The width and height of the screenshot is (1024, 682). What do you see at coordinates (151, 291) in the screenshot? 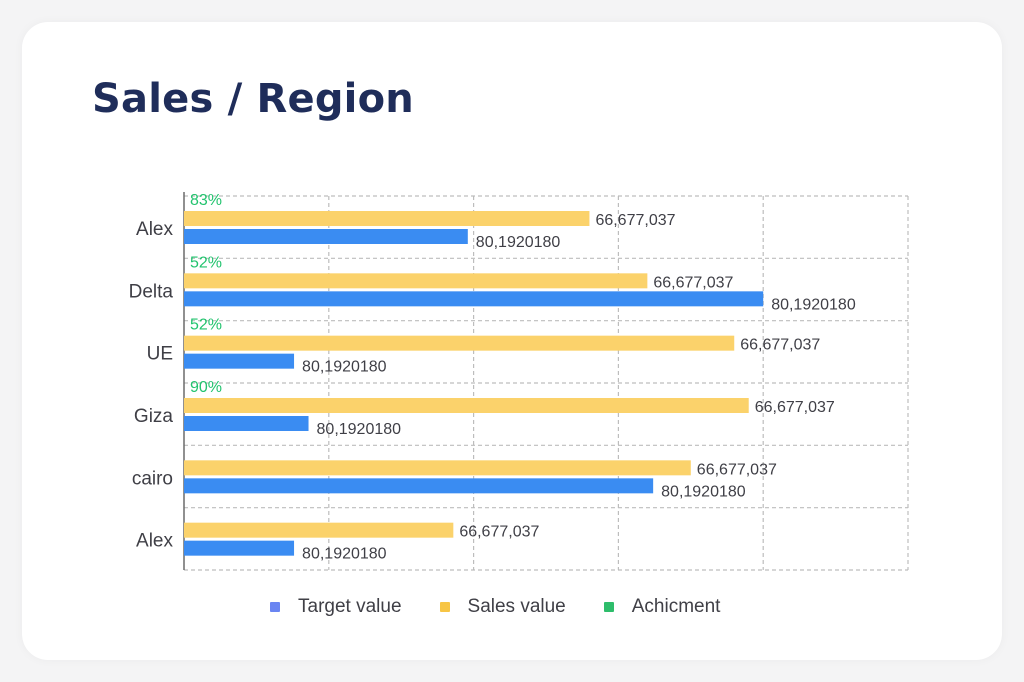
I see `category-label: Delta` at bounding box center [151, 291].